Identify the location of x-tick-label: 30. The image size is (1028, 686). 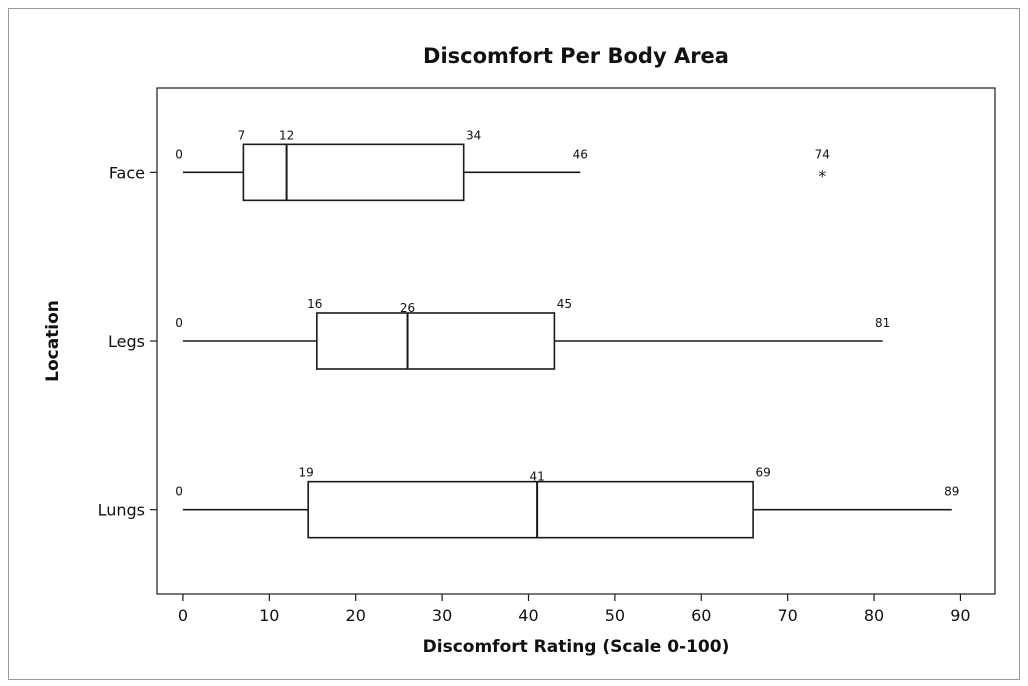
(442, 615).